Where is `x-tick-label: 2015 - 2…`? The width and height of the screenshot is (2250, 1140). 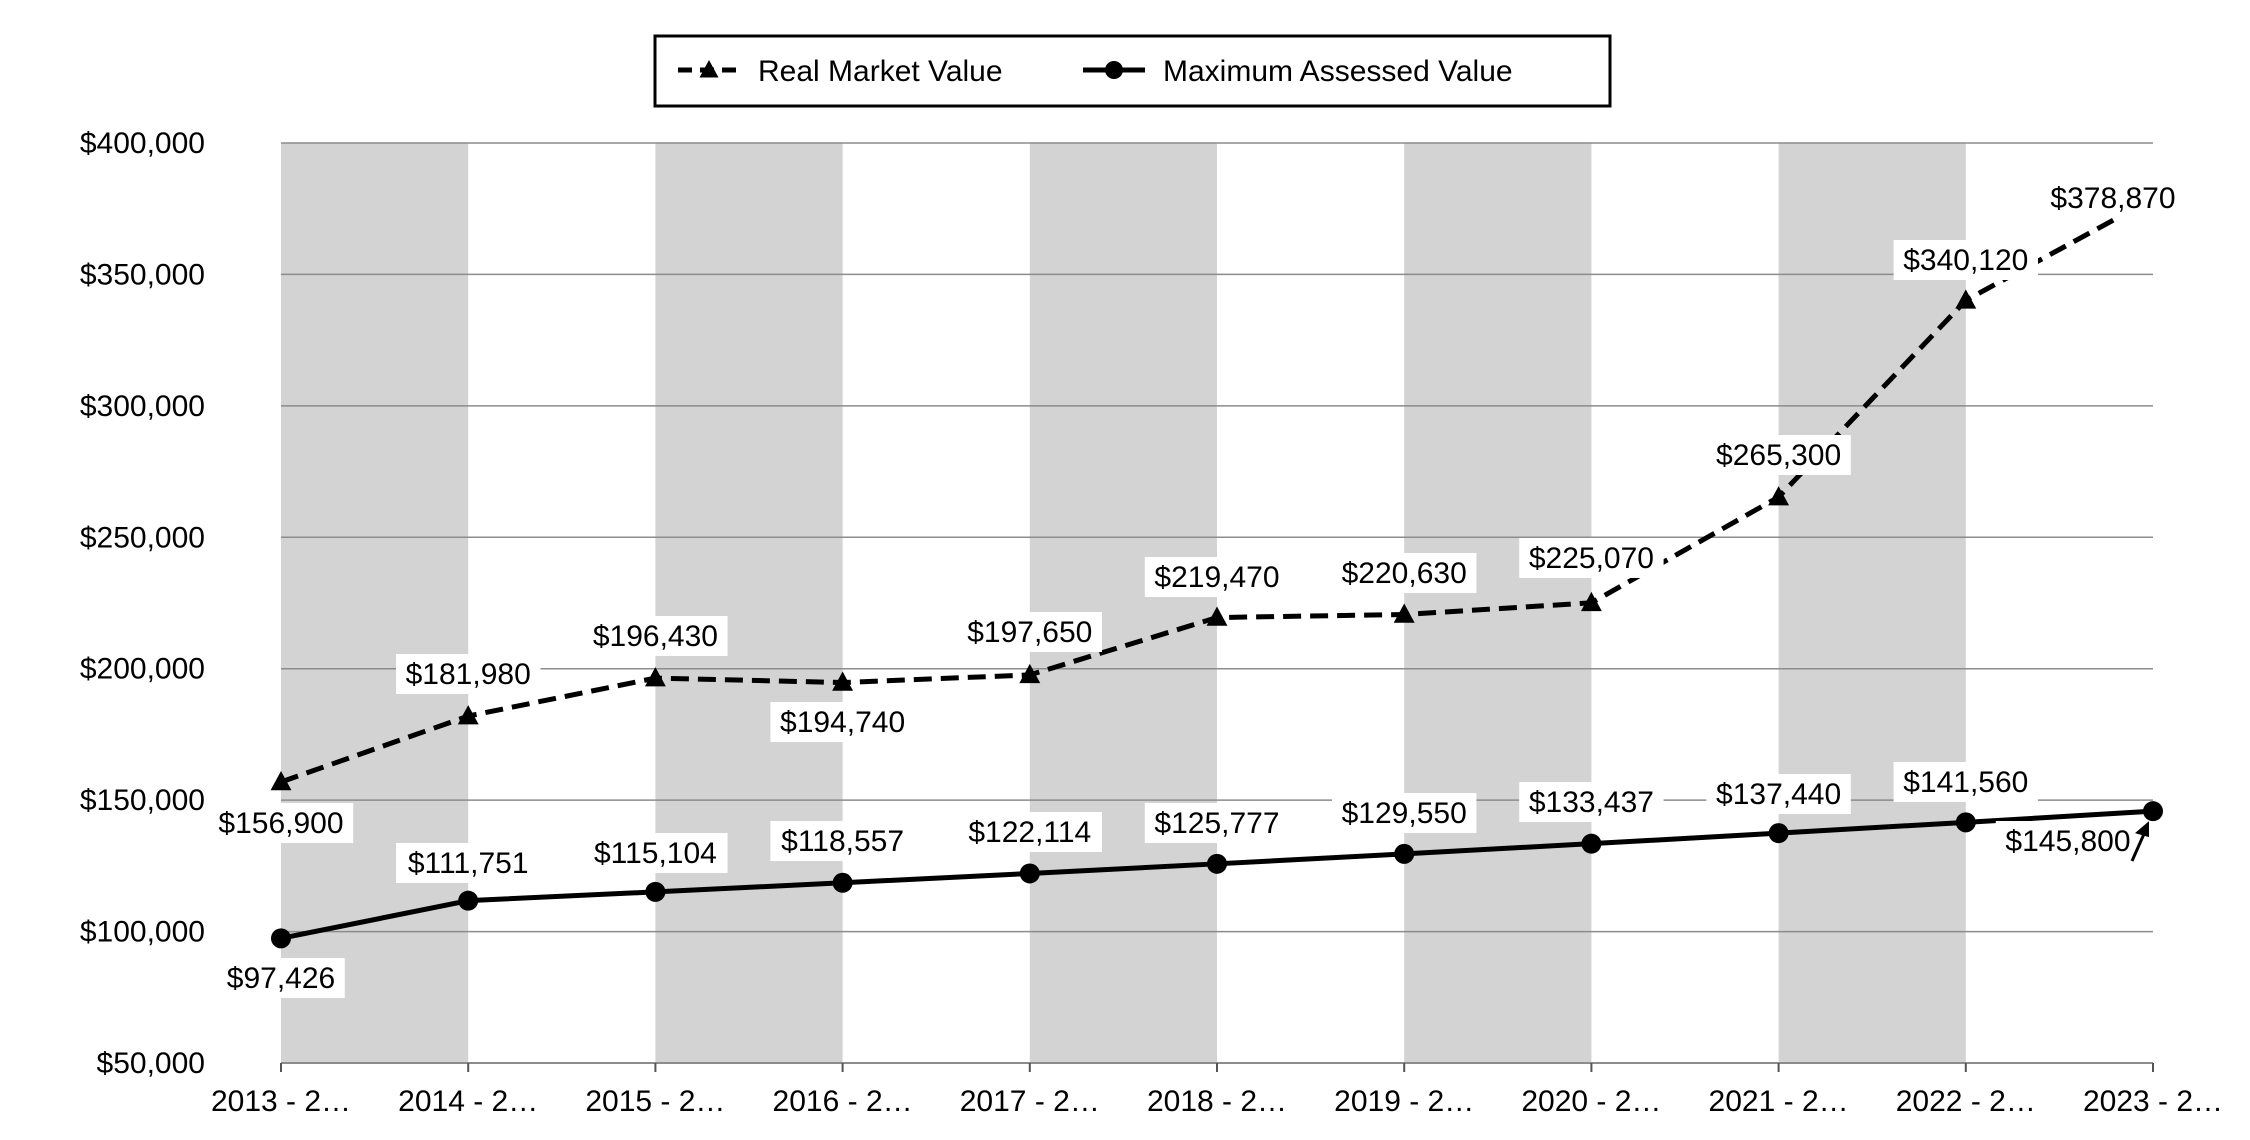 x-tick-label: 2015 - 2… is located at coordinates (655, 1101).